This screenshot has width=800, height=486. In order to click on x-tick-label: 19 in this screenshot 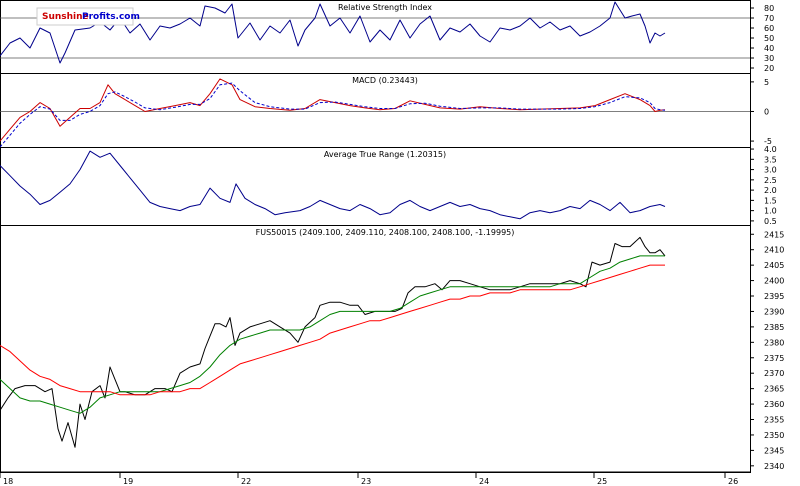, I will do `click(128, 481)`.